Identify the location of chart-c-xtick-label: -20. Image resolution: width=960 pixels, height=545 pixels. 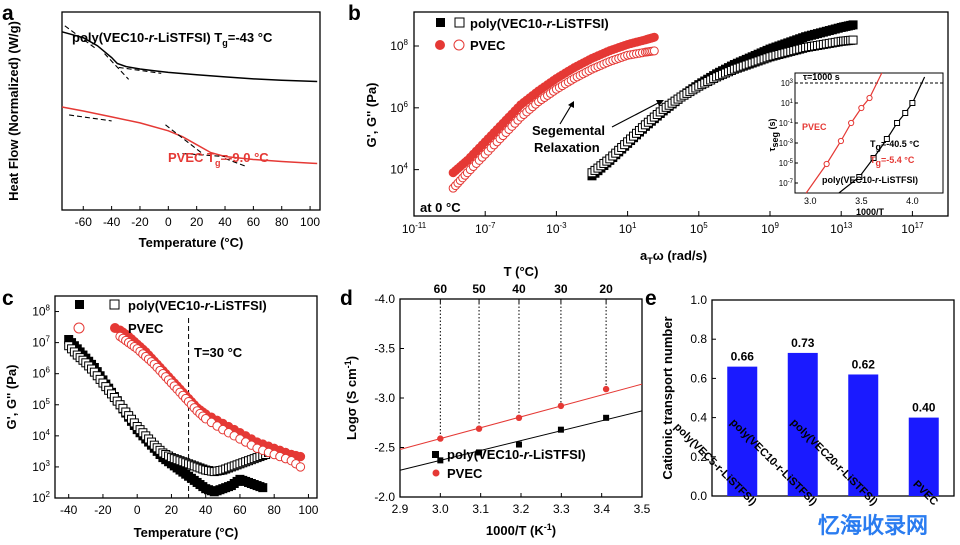
(103, 510).